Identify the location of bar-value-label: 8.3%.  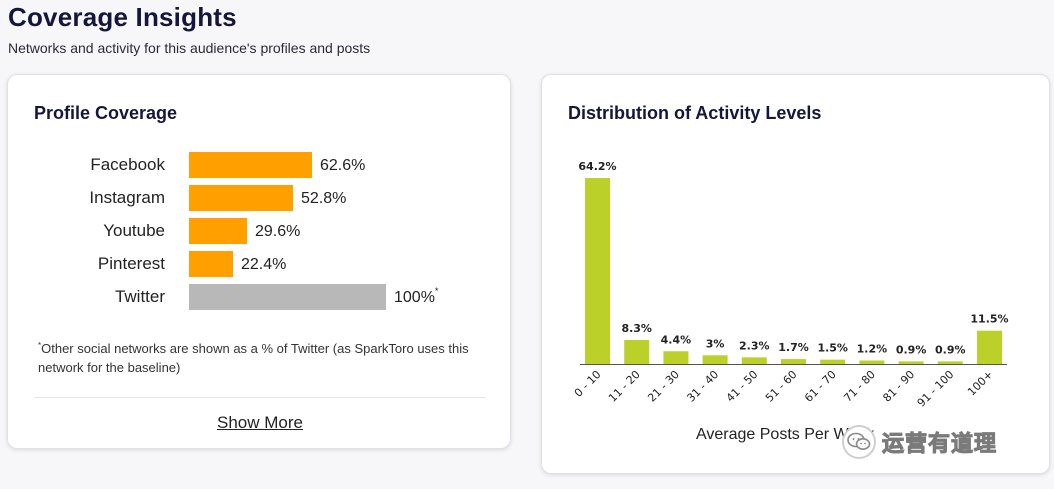
(636, 328).